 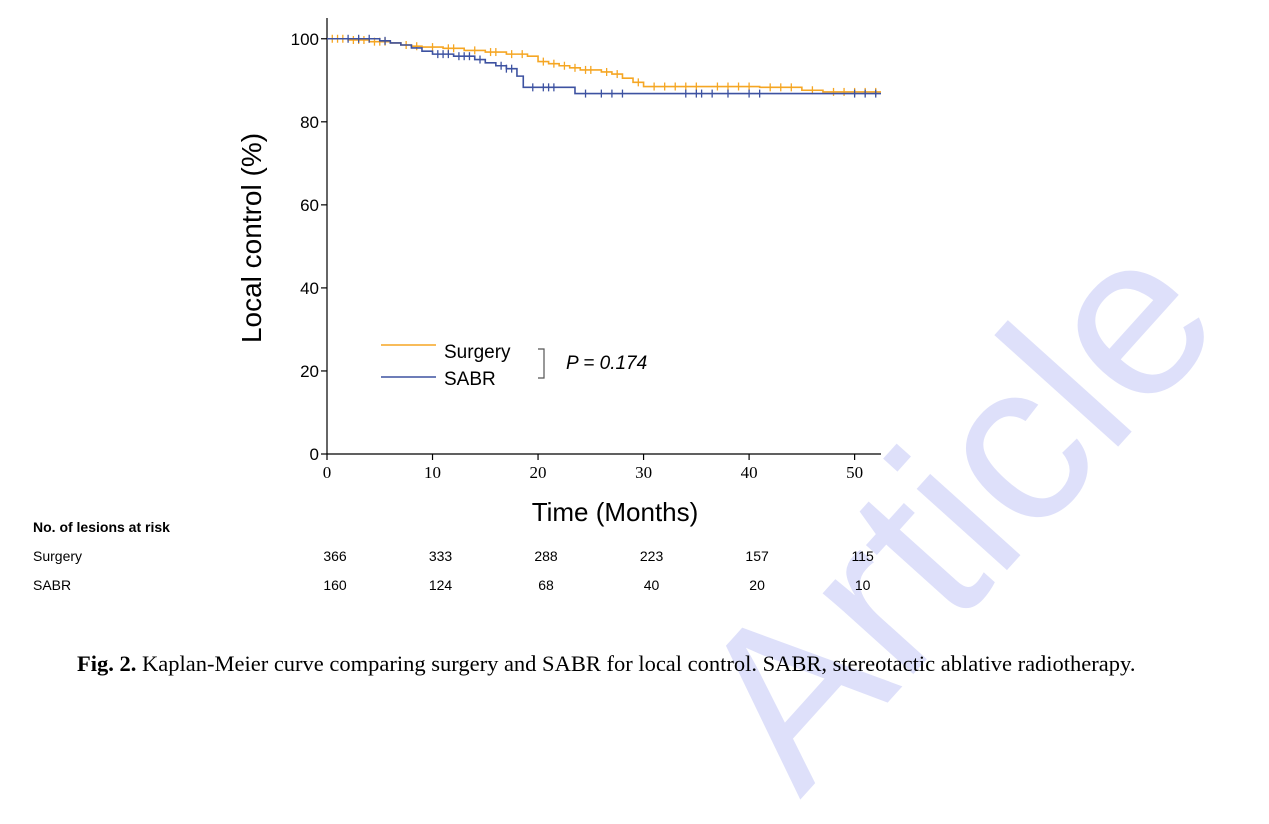 What do you see at coordinates (335, 585) in the screenshot?
I see `risk-table-value: 160` at bounding box center [335, 585].